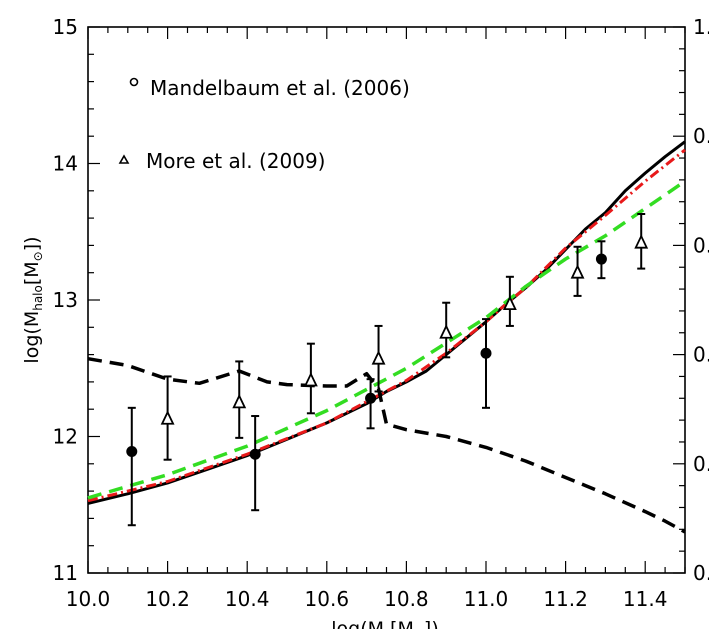 The width and height of the screenshot is (709, 634). I want to click on y-axis-label: log(Mhalo[M⊙]), so click(33, 299).